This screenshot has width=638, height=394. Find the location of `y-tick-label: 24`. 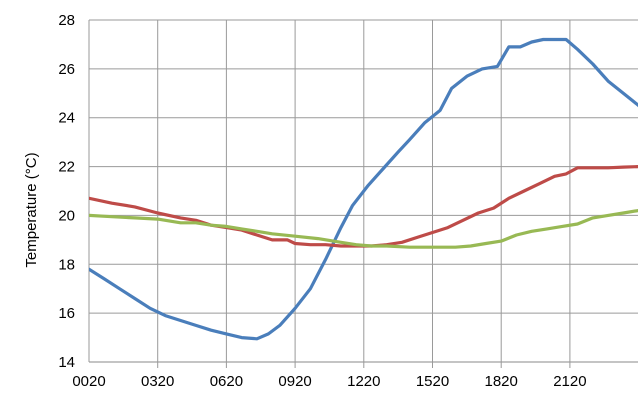

y-tick-label: 24 is located at coordinates (66, 118).